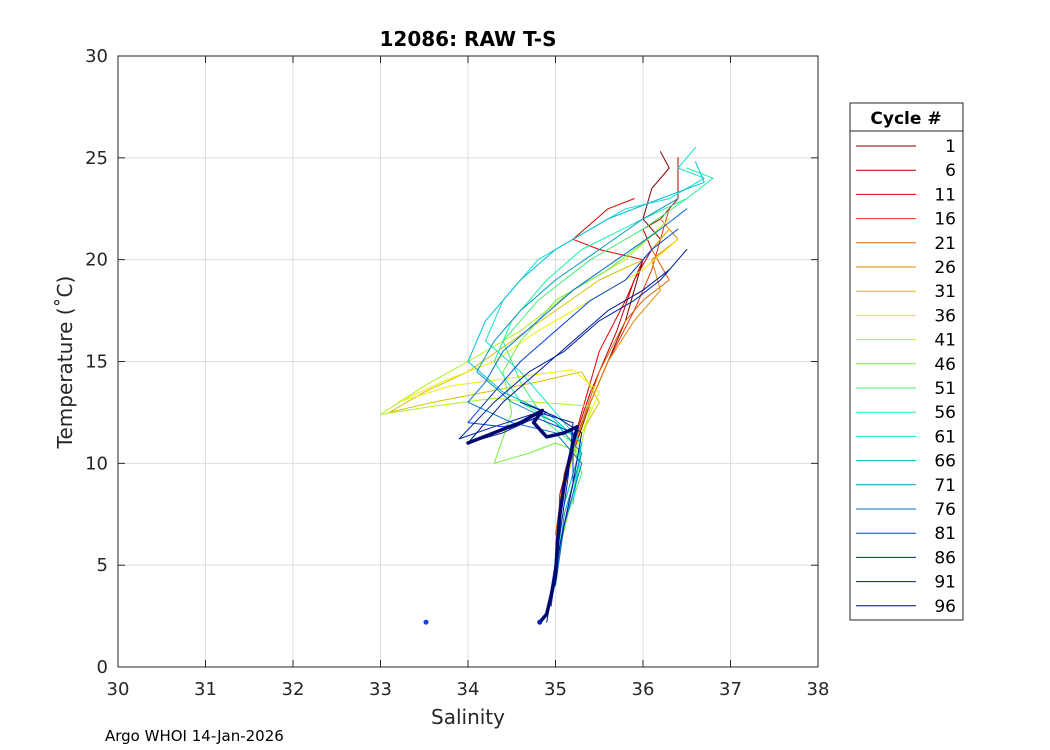 The image size is (1050, 750). I want to click on x-tick-label: 38, so click(818, 689).